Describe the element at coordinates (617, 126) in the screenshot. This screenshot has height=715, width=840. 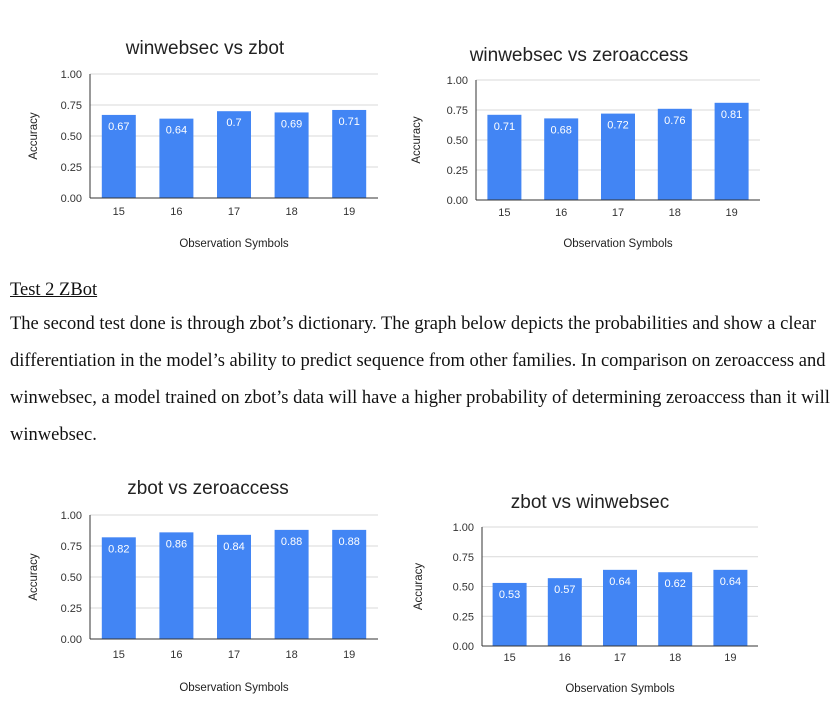
I see `data-label: 0.72` at that location.